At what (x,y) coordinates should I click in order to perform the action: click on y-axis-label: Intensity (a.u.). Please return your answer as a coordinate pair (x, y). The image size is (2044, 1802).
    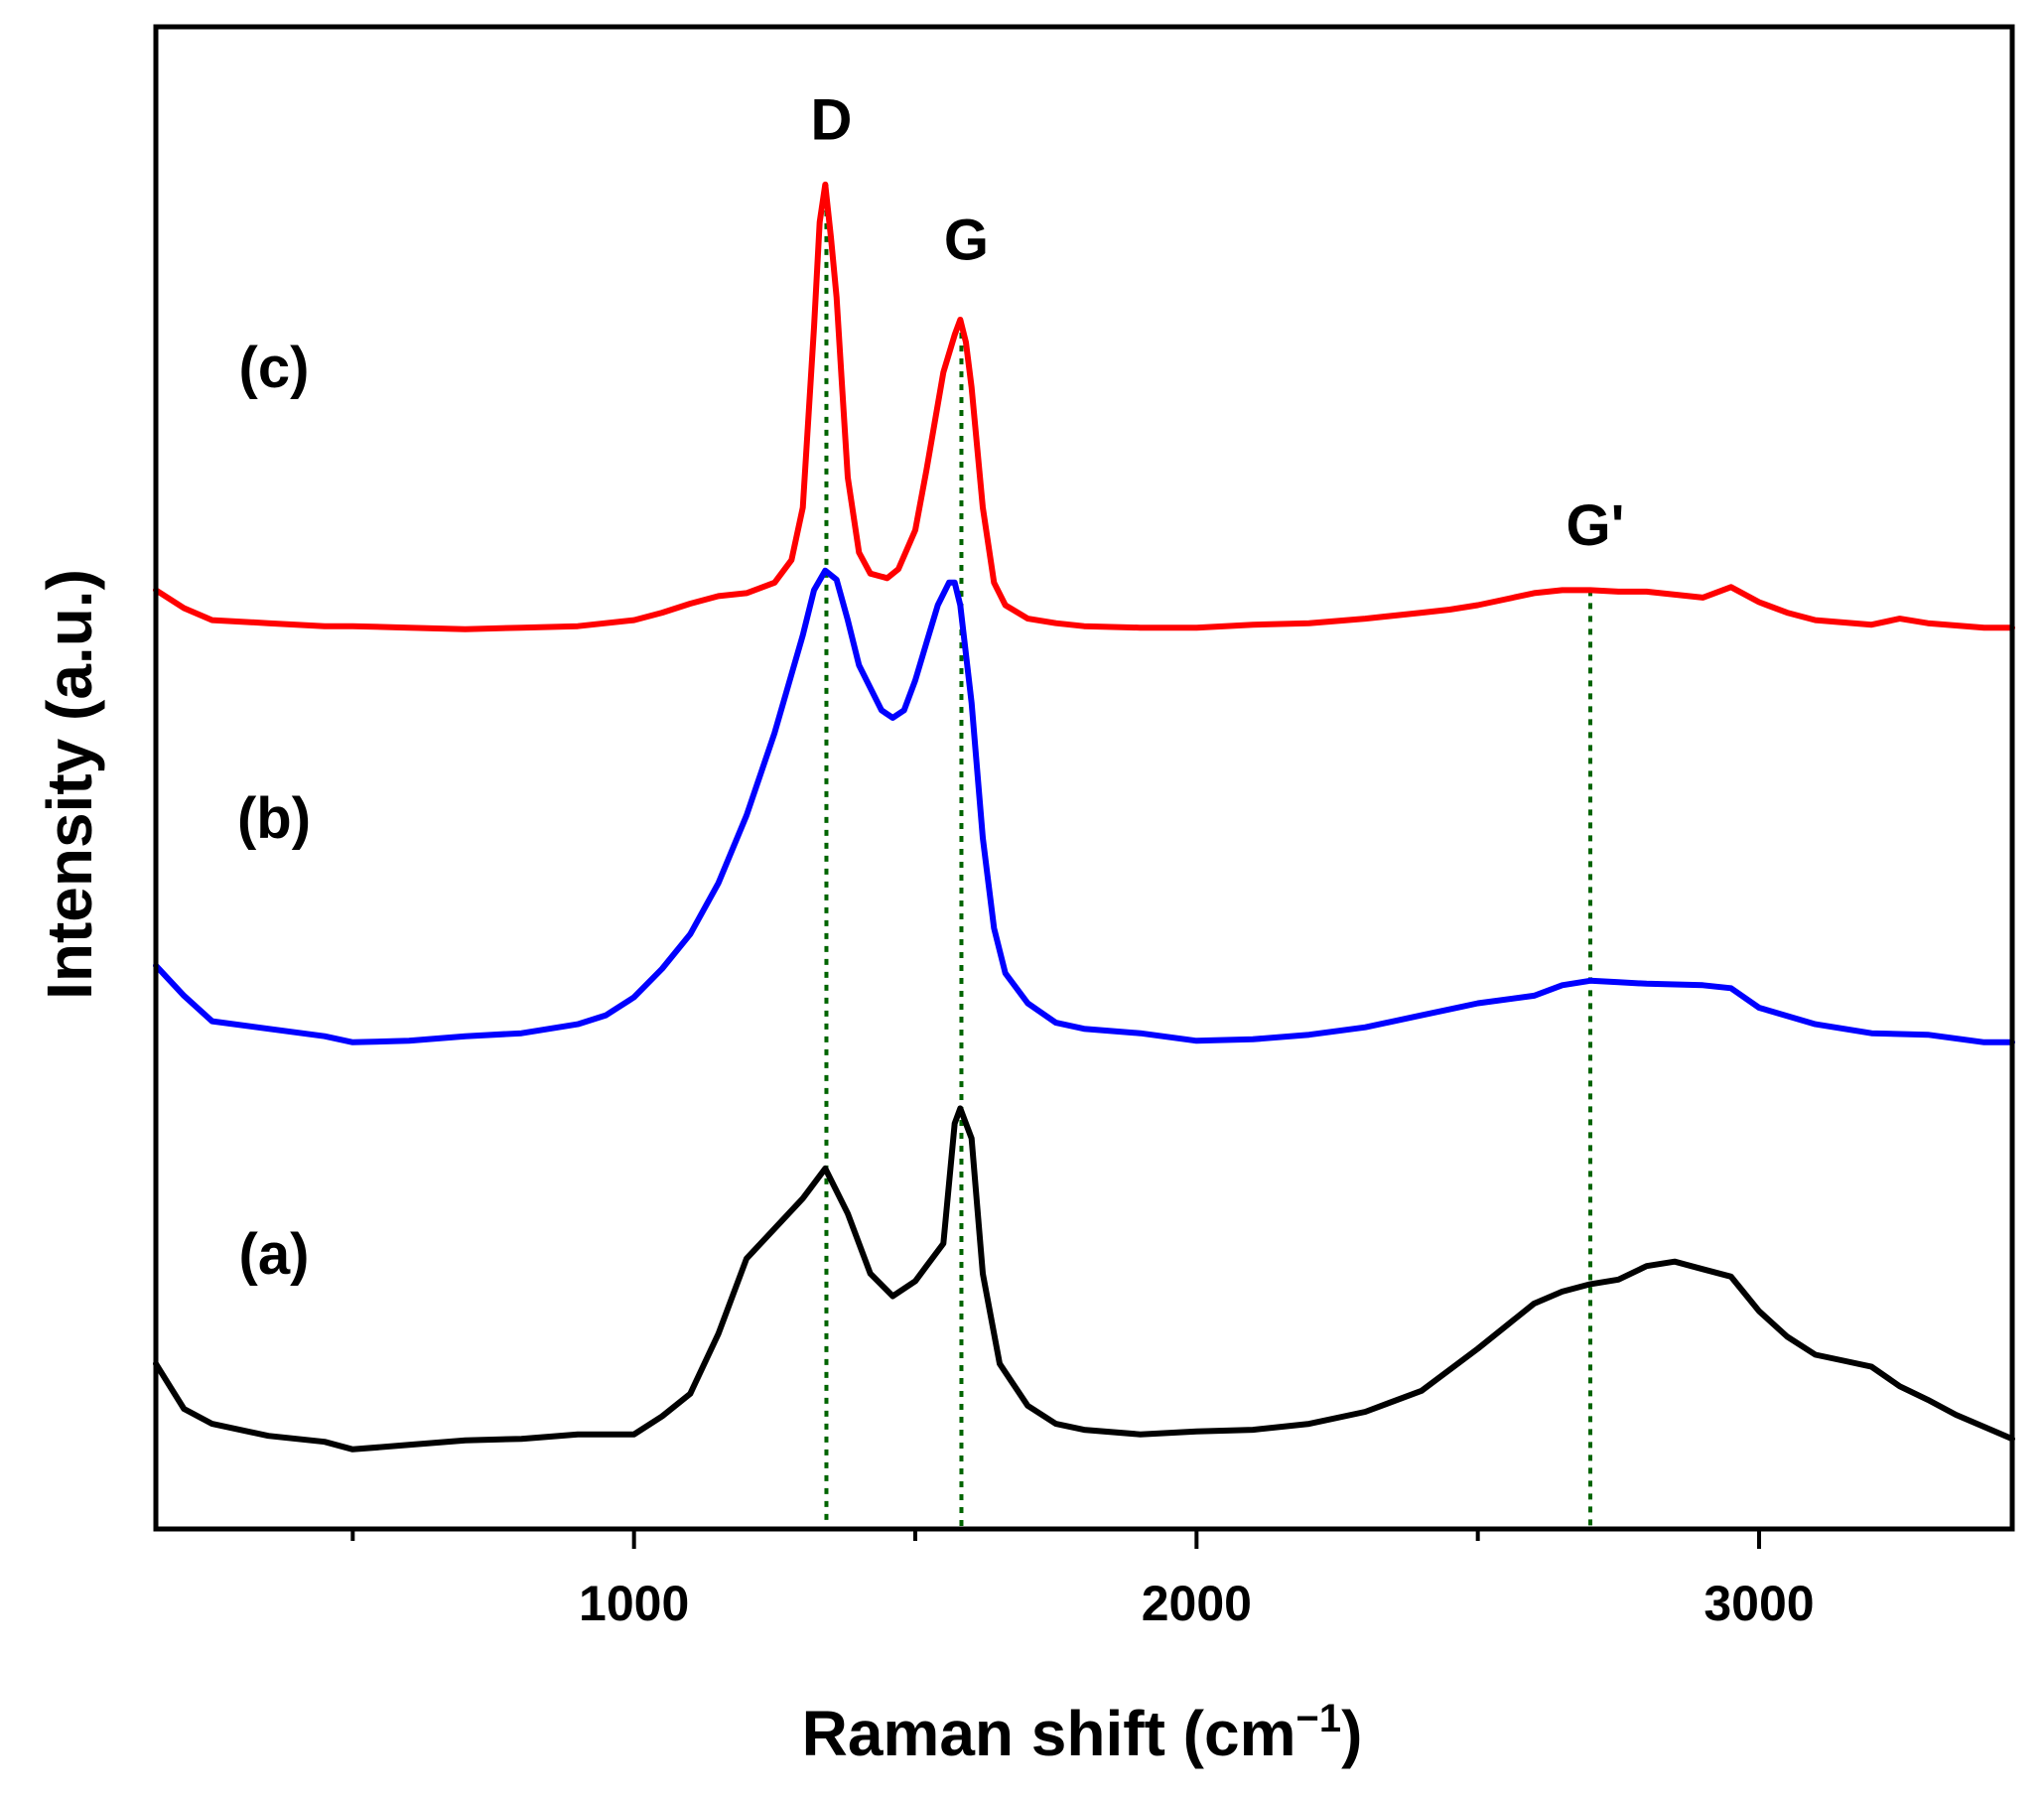
    Looking at the image, I should click on (69, 784).